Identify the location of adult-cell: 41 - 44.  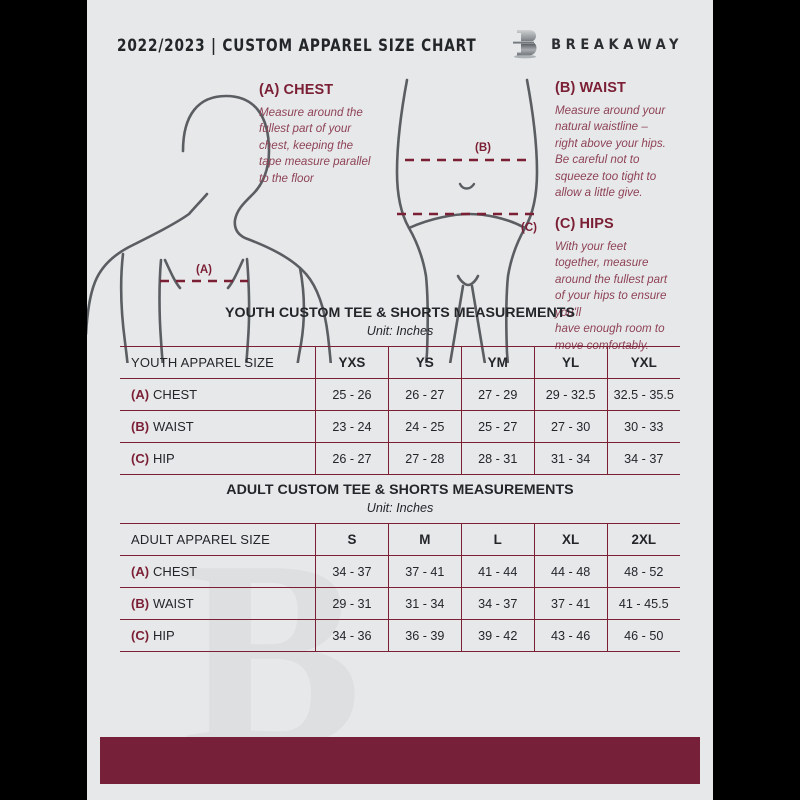
(497, 571).